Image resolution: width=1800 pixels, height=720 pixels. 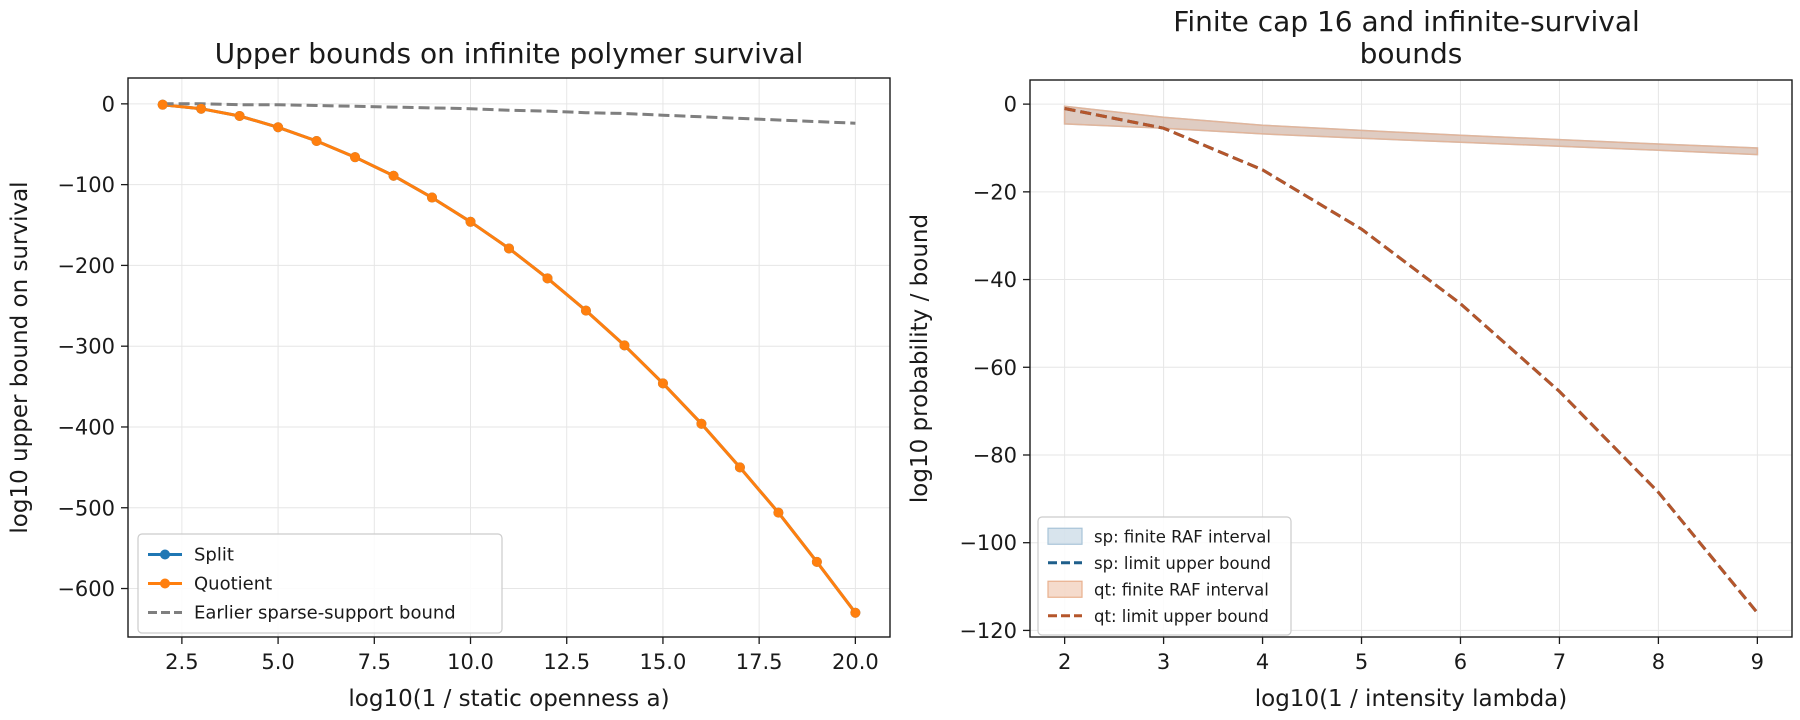 I want to click on legend-label: sp: limit upper bound, so click(x=1182, y=563).